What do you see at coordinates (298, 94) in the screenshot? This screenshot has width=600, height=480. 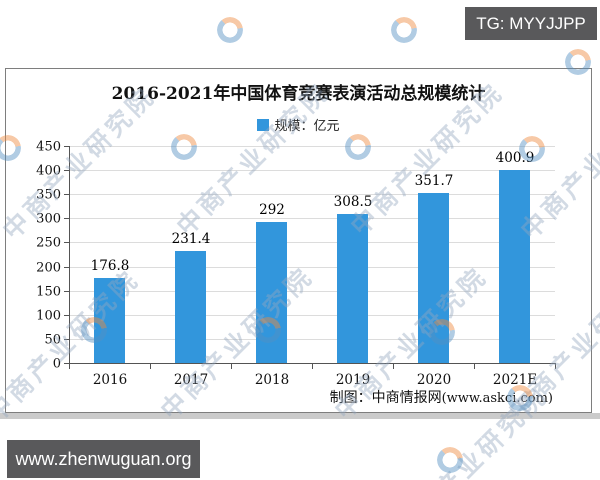 I see `chart-title: 2016-2021年中国体育竞赛表演活动总规模统计` at bounding box center [298, 94].